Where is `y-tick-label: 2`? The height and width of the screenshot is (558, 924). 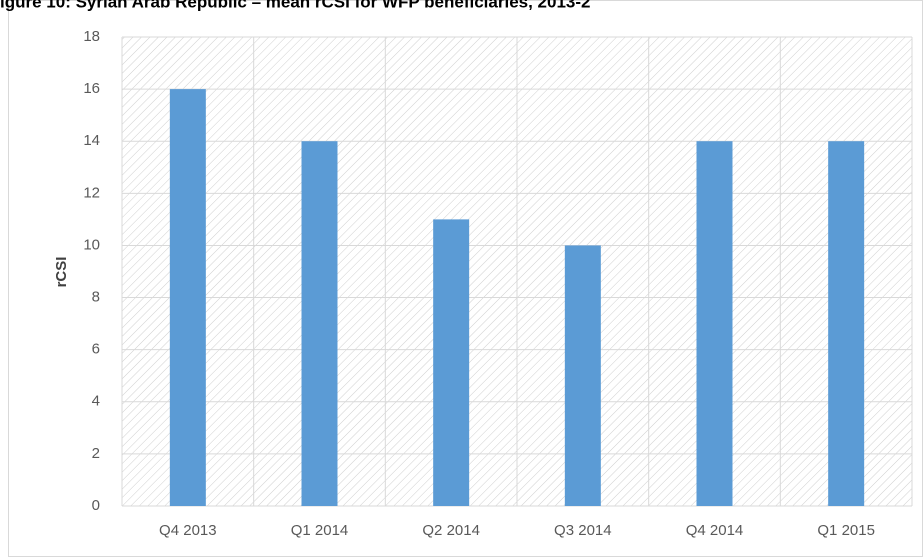
y-tick-label: 2 is located at coordinates (96, 453).